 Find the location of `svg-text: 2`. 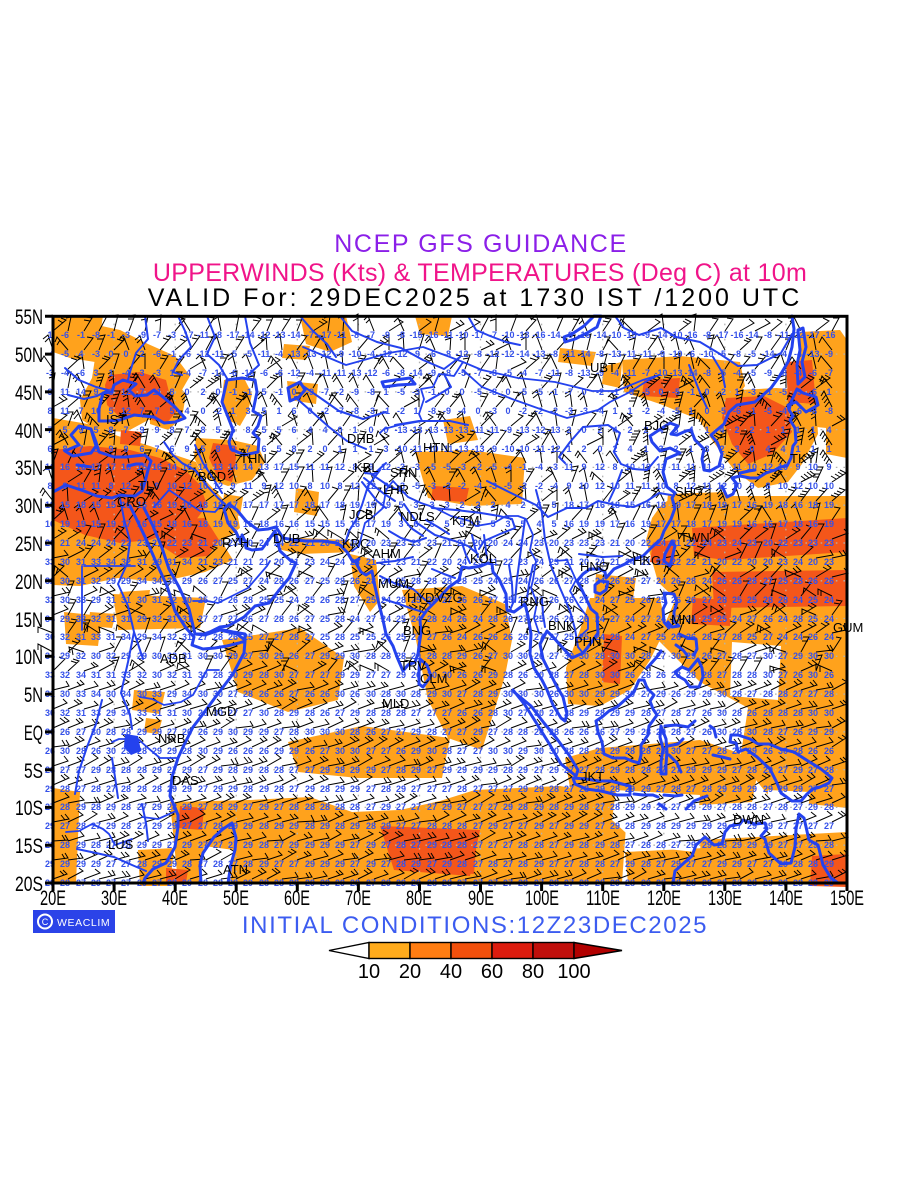

svg-text: 2 is located at coordinates (751, 430).